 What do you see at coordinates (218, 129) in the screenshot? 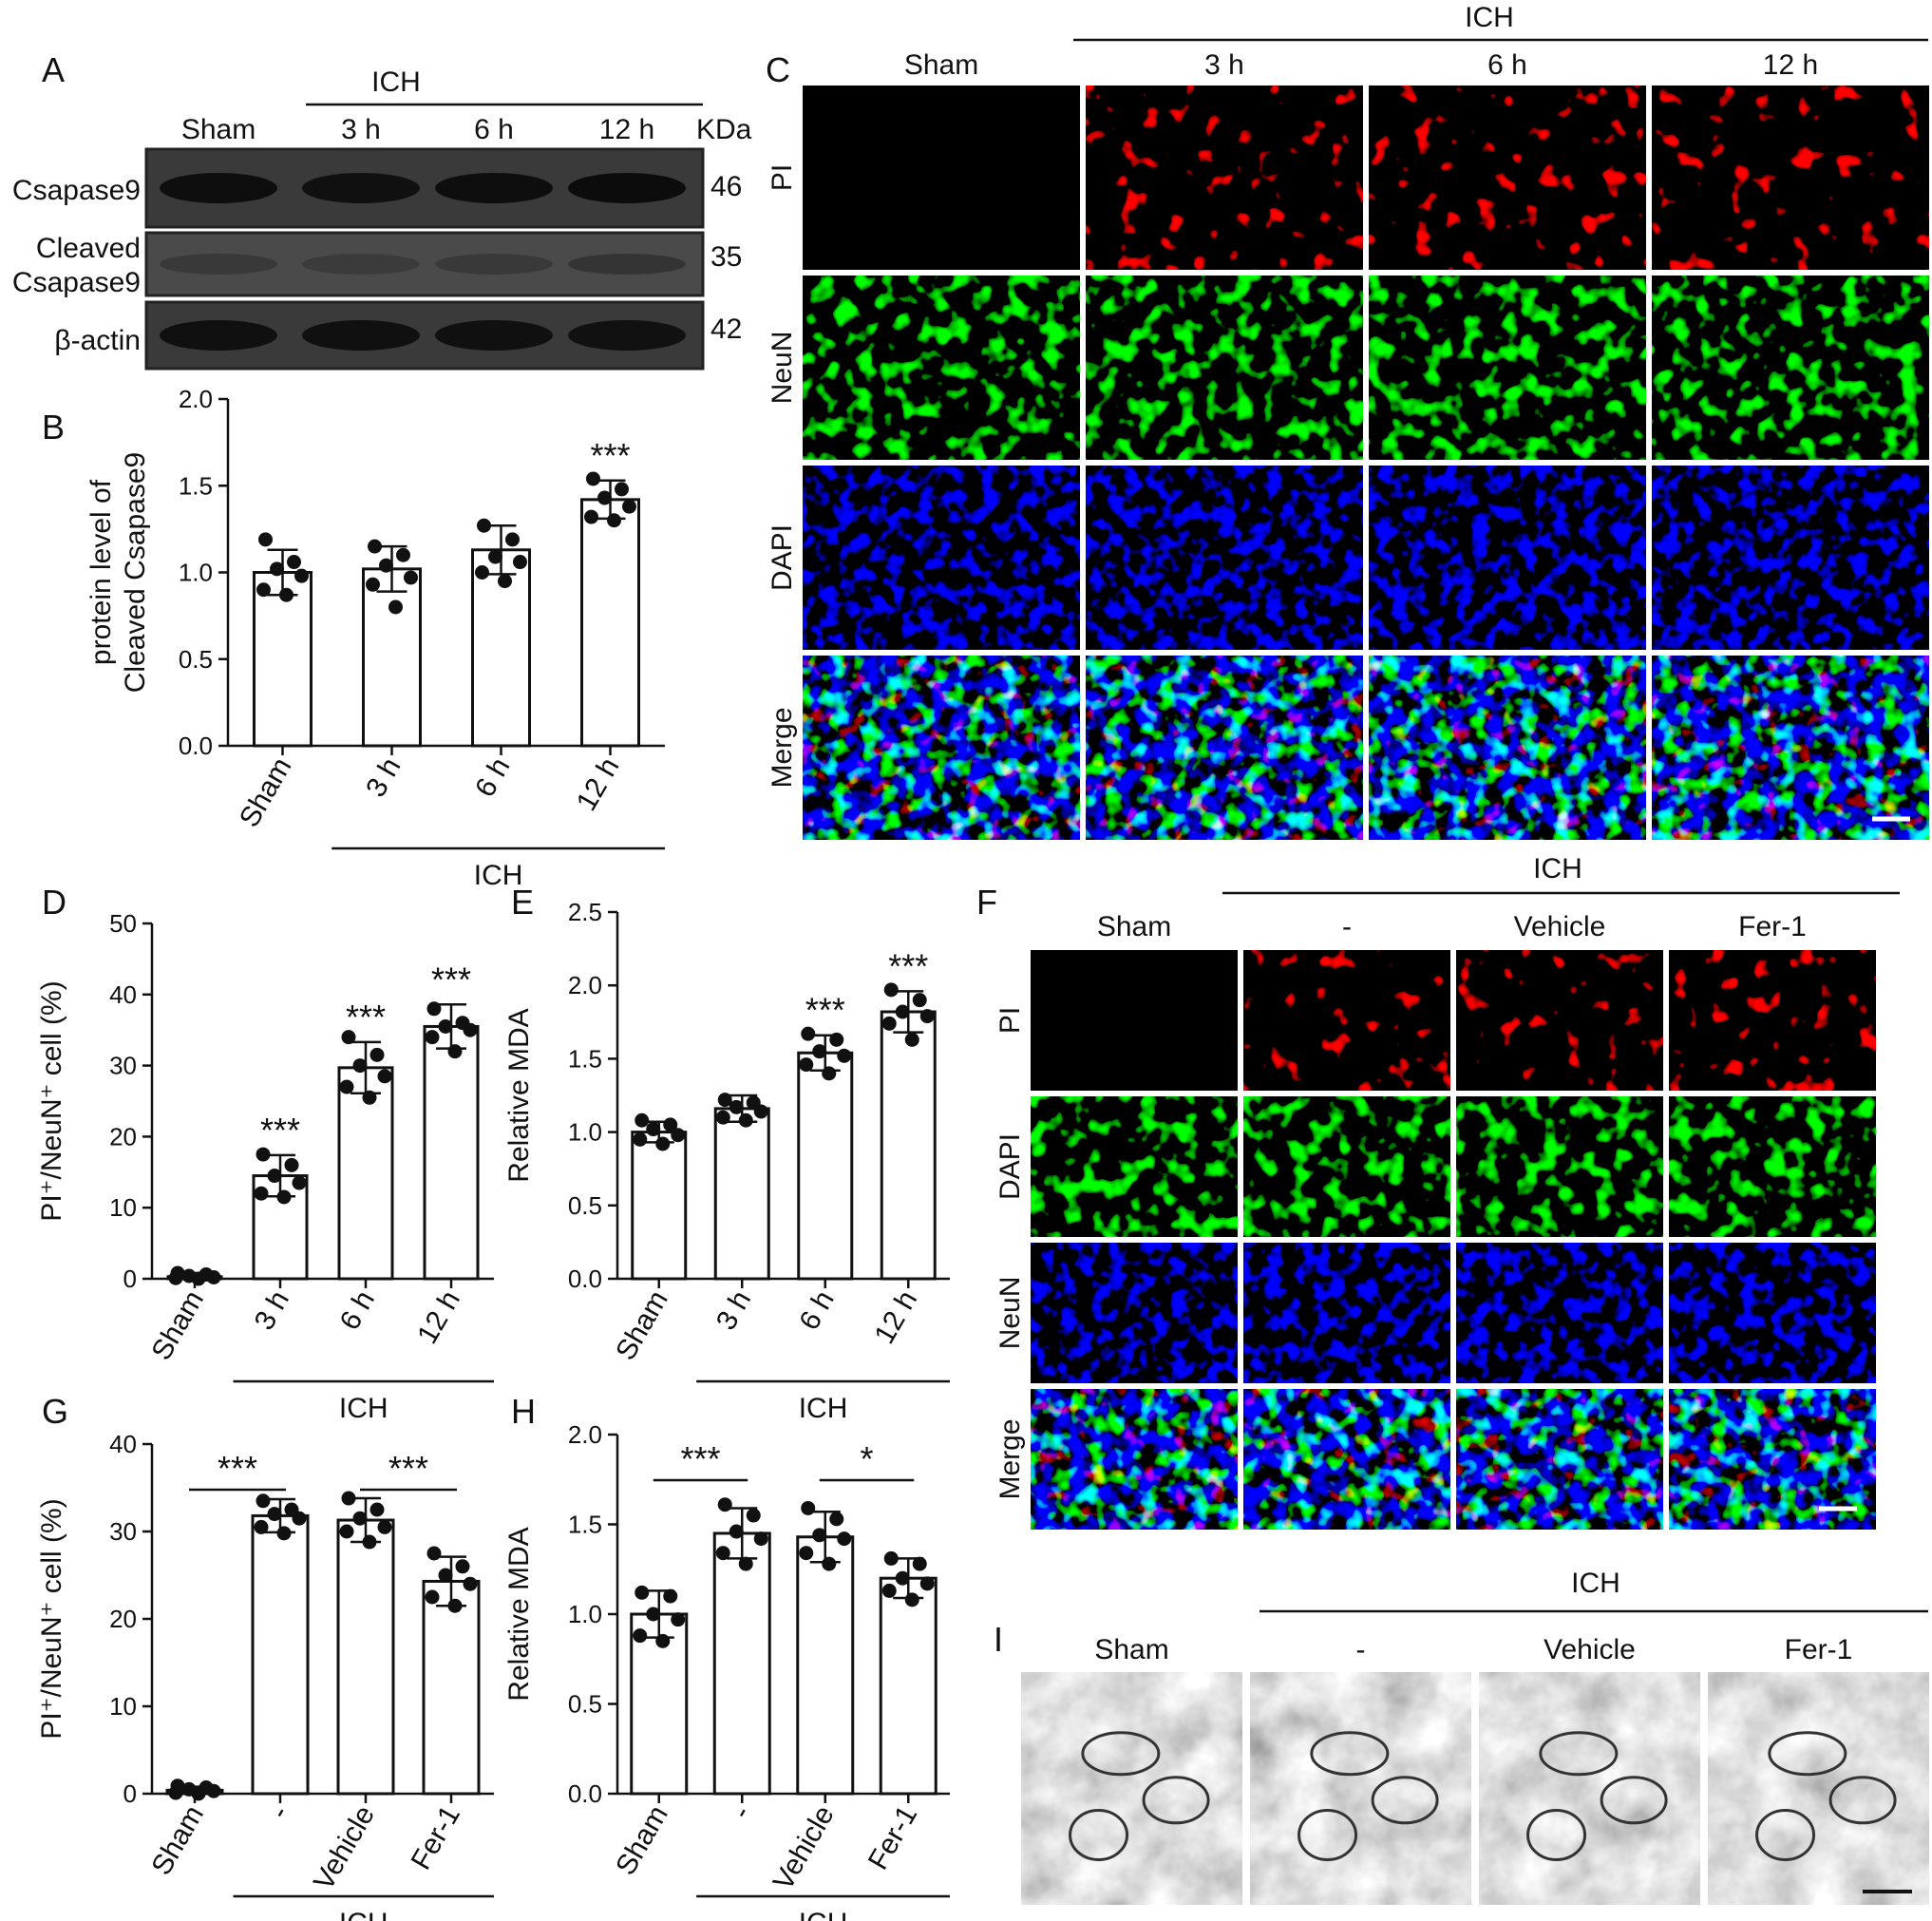
I see `panel-a-lane-sham: Sham` at bounding box center [218, 129].